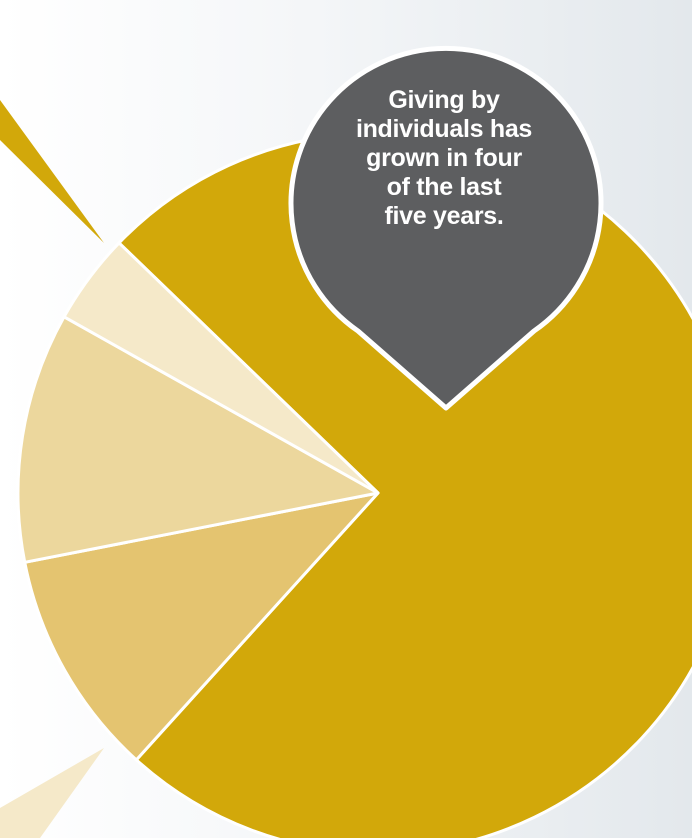 This screenshot has height=838, width=692. I want to click on callout-line: five years., so click(444, 216).